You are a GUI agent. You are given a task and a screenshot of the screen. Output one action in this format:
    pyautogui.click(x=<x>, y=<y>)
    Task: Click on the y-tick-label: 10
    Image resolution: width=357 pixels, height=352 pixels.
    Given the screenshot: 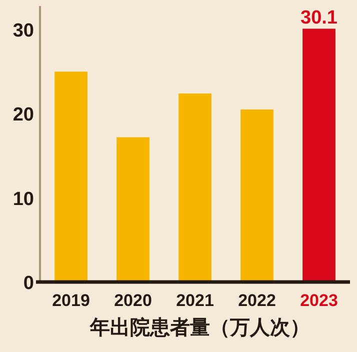 What is the action you would take?
    pyautogui.click(x=23, y=199)
    